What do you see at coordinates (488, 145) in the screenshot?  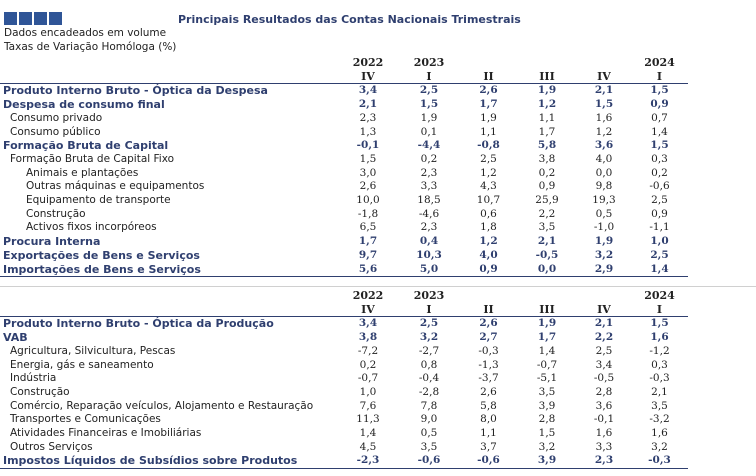 I see `cell-value: -0,8` at bounding box center [488, 145].